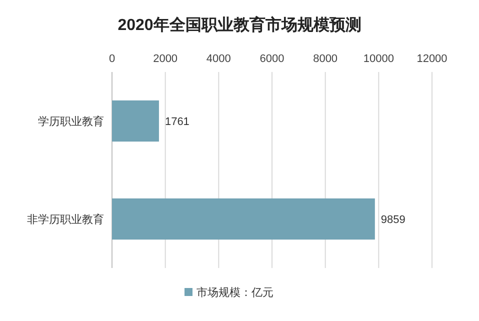 Image resolution: width=479 pixels, height=321 pixels. What do you see at coordinates (432, 59) in the screenshot?
I see `x-tick-label: 12000` at bounding box center [432, 59].